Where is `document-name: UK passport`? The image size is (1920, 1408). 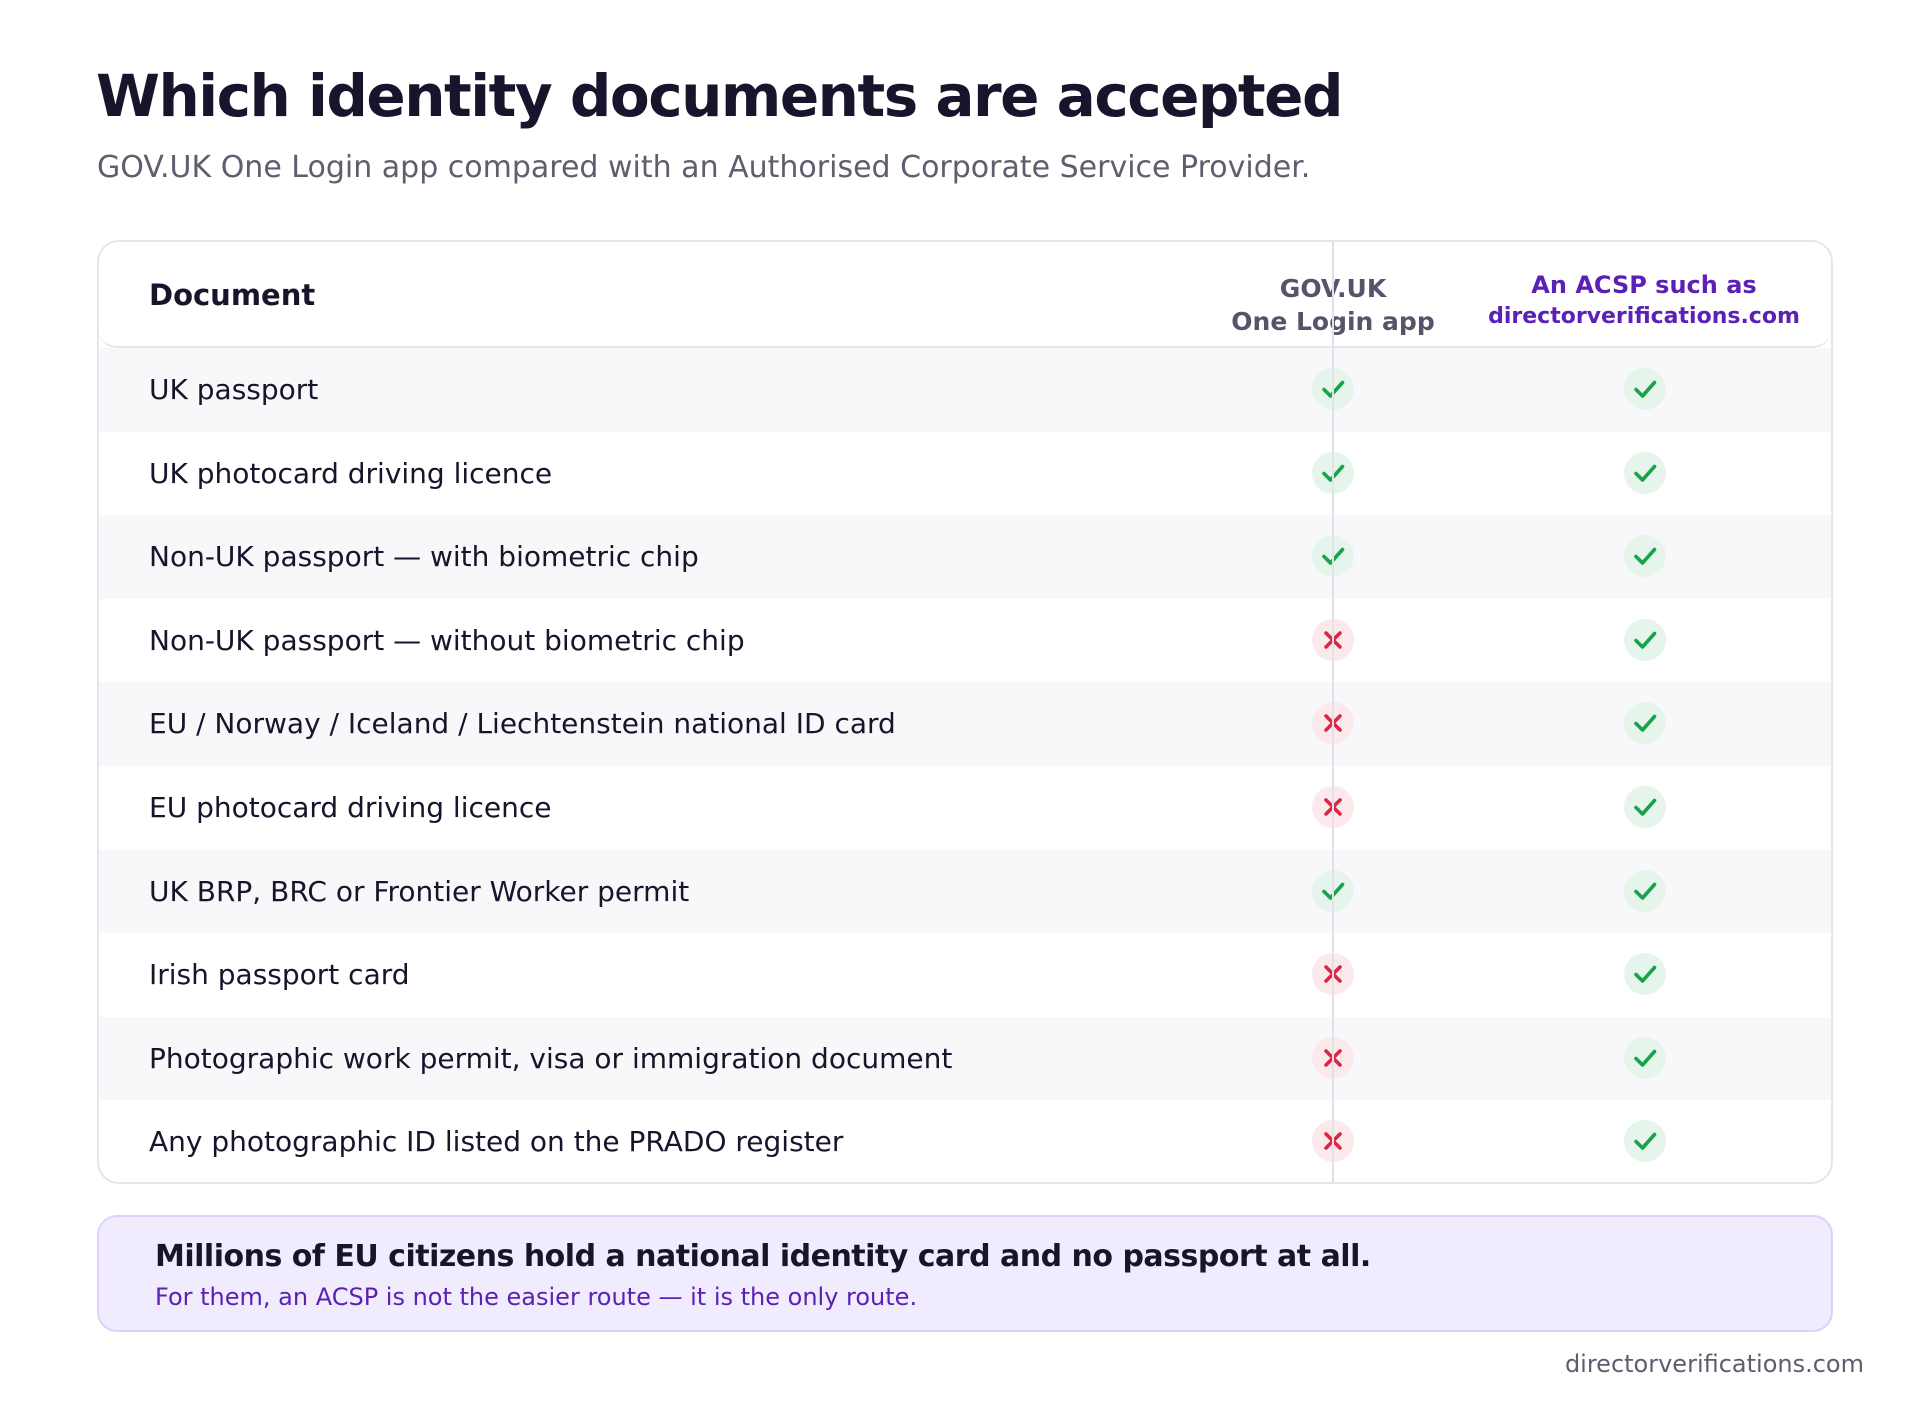 document-name: UK passport is located at coordinates (234, 389).